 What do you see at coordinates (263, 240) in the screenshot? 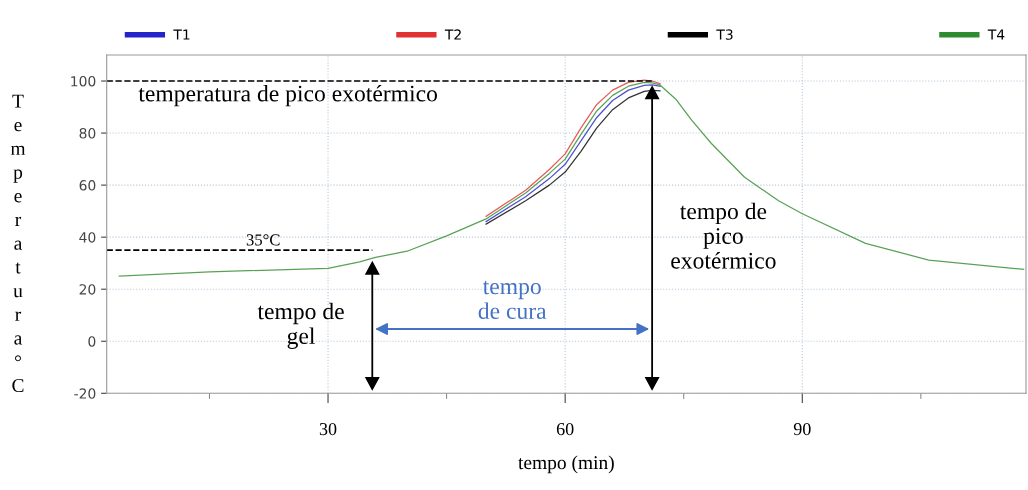
I see `ref-line-label: 35°C` at bounding box center [263, 240].